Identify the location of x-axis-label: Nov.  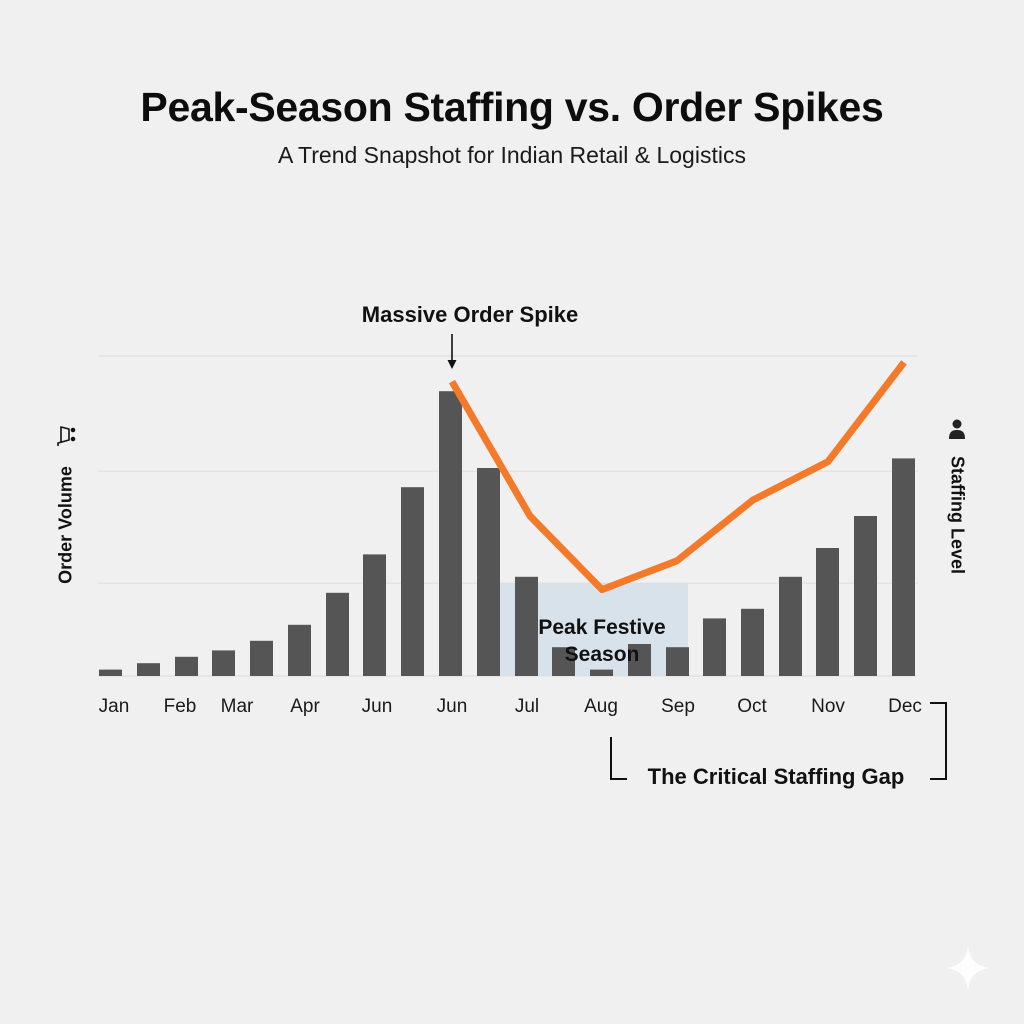
(828, 706).